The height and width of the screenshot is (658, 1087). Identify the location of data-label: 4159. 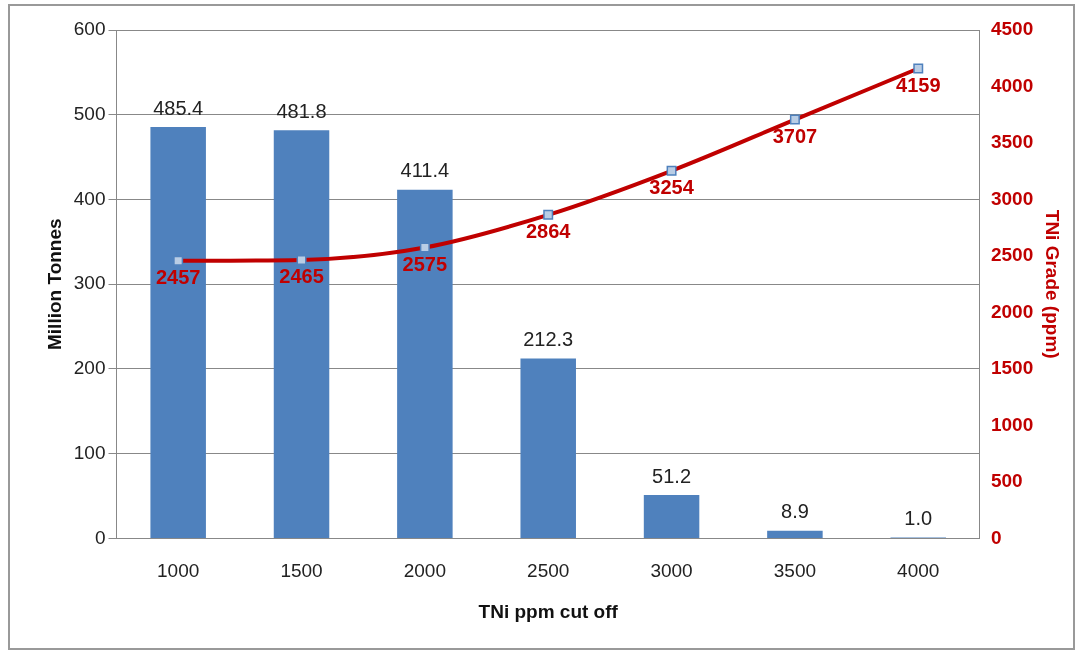
(918, 85).